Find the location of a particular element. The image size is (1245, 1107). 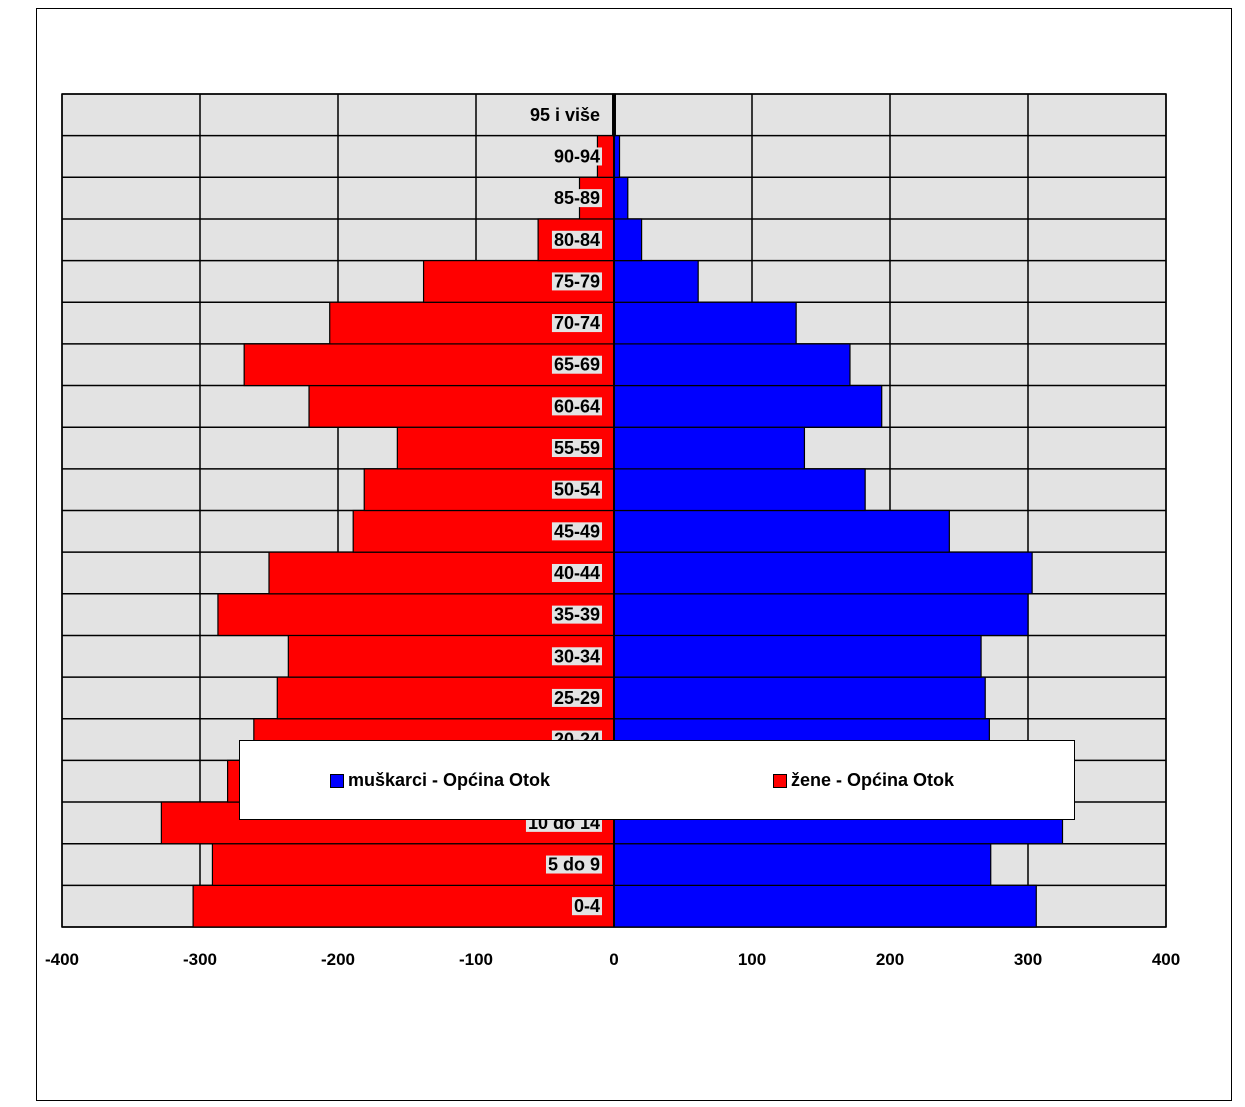

x-tick-label-7: 300 is located at coordinates (1028, 959).